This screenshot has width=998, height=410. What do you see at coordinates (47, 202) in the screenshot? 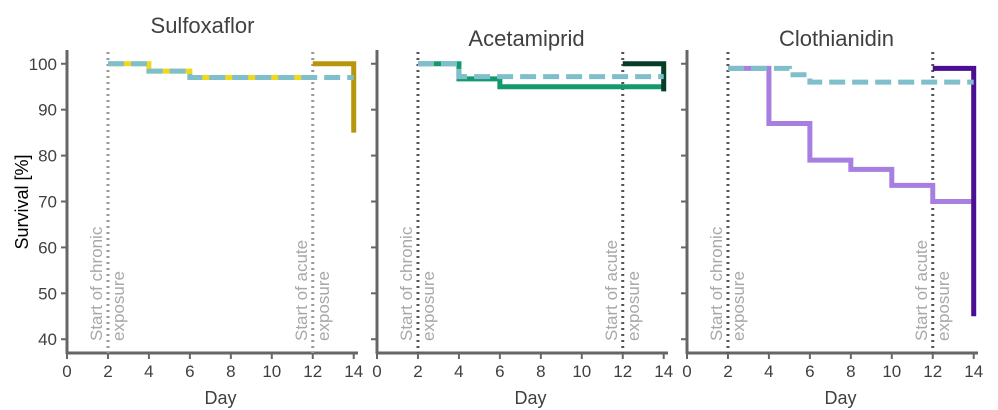
I see `ytick-label-70: 70` at bounding box center [47, 202].